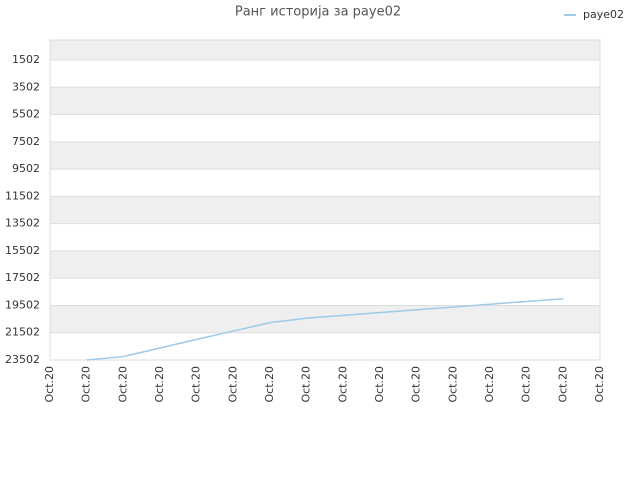 Image resolution: width=640 pixels, height=484 pixels. I want to click on y-tick-label: 23502, so click(22, 359).